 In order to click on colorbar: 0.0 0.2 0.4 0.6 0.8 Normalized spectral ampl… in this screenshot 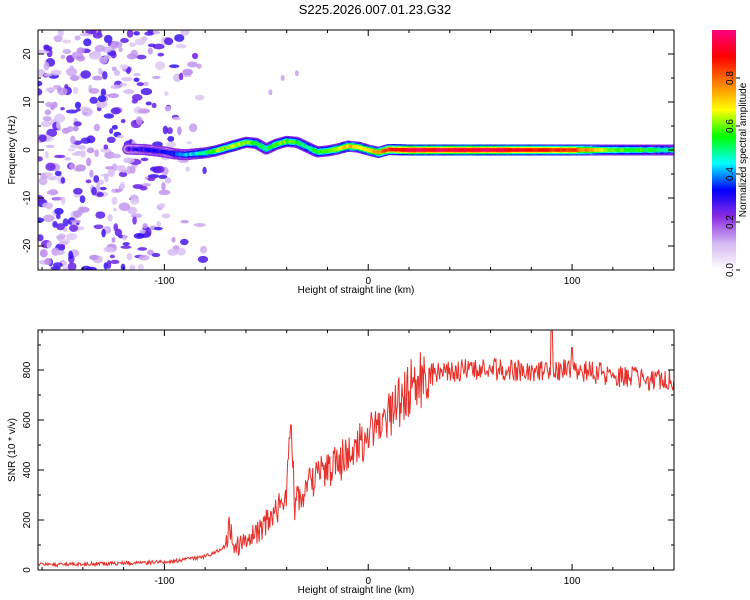, I will do `click(730, 153)`.